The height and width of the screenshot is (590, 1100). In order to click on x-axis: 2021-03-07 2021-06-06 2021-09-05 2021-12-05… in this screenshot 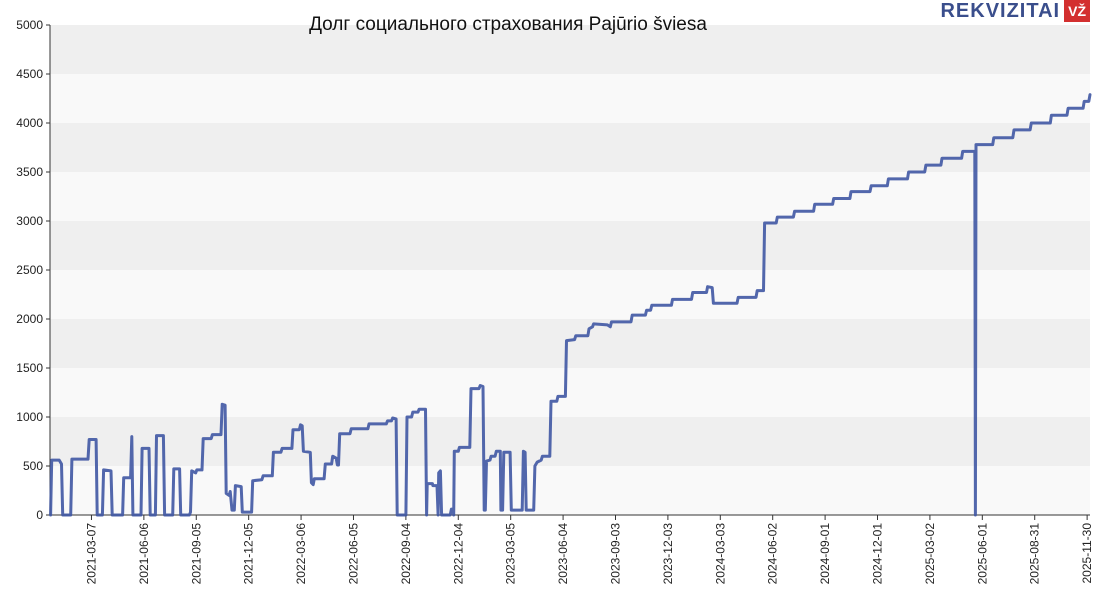, I will do `click(572, 549)`.